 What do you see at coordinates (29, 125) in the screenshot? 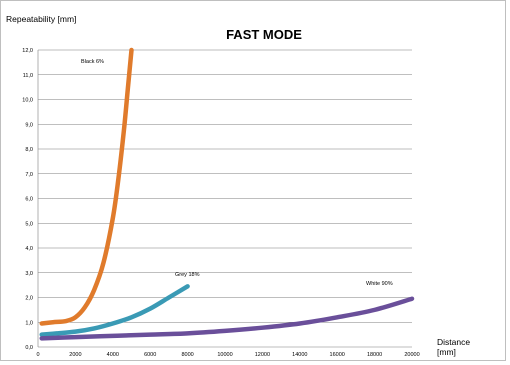
I see `y-tick-label: 9,0` at bounding box center [29, 125].